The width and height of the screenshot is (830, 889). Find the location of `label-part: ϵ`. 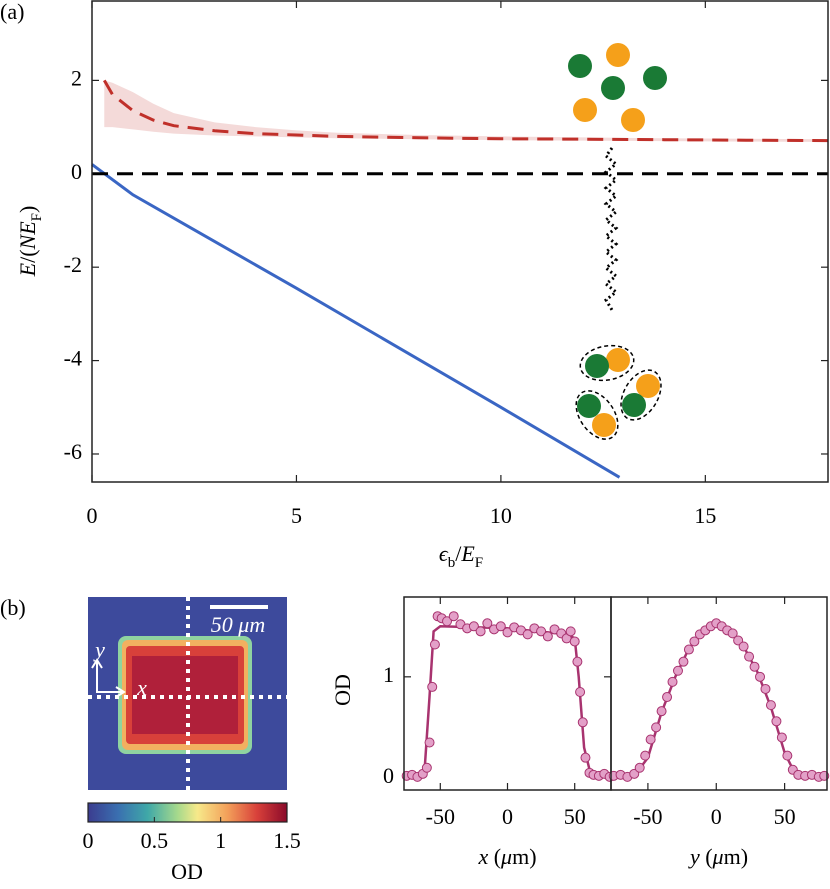

label-part: ϵ is located at coordinates (444, 553).